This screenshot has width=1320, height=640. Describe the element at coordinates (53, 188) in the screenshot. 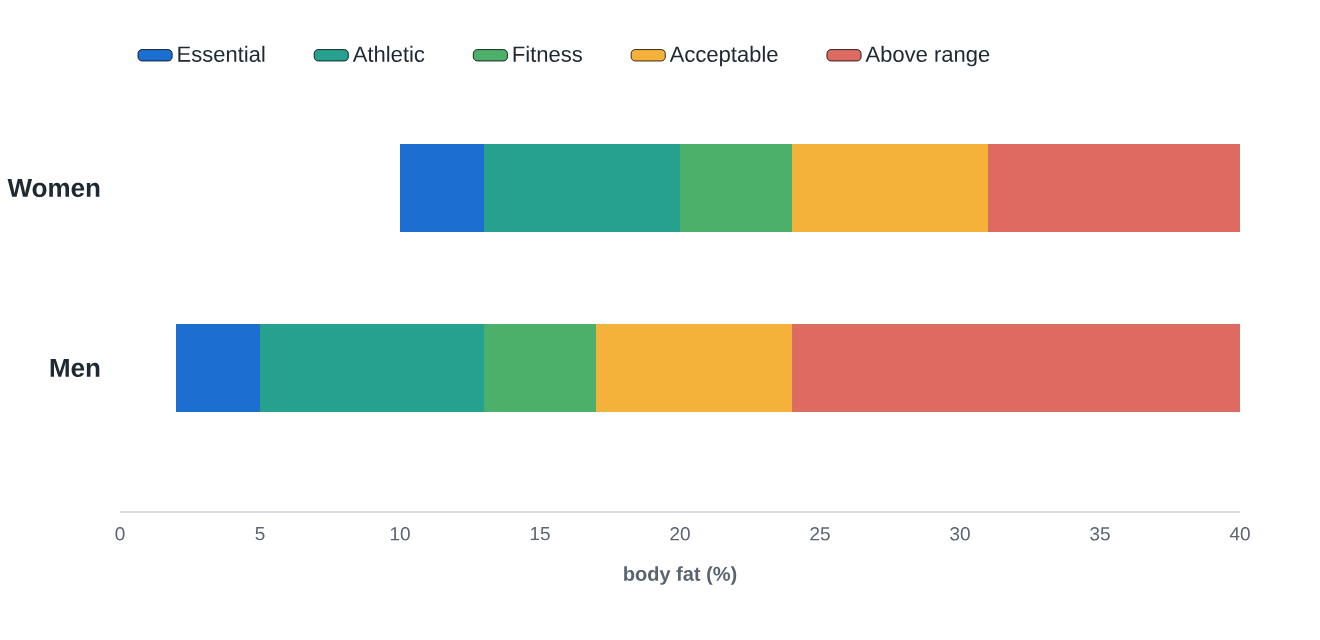

I see `y-tick-label: Women` at that location.